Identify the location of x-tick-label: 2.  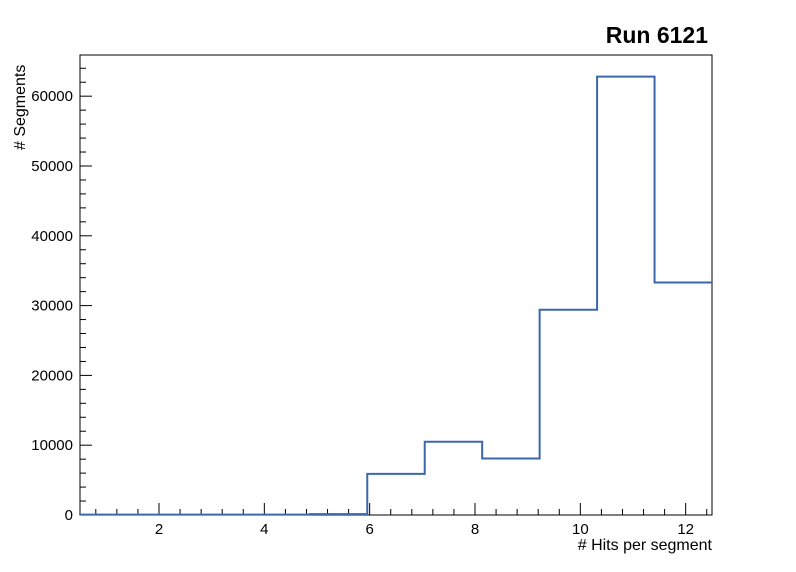
(159, 529).